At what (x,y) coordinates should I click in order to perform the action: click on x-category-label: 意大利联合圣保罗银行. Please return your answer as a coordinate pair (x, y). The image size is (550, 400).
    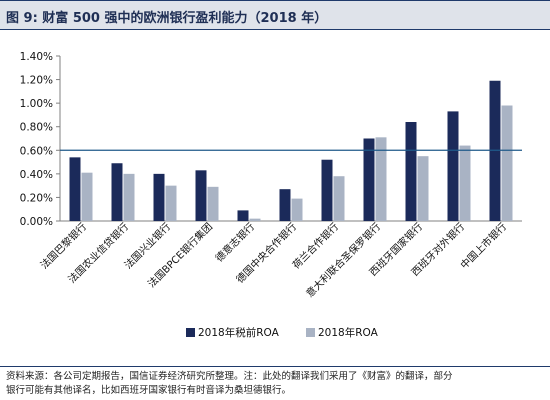
    Looking at the image, I should click on (343, 260).